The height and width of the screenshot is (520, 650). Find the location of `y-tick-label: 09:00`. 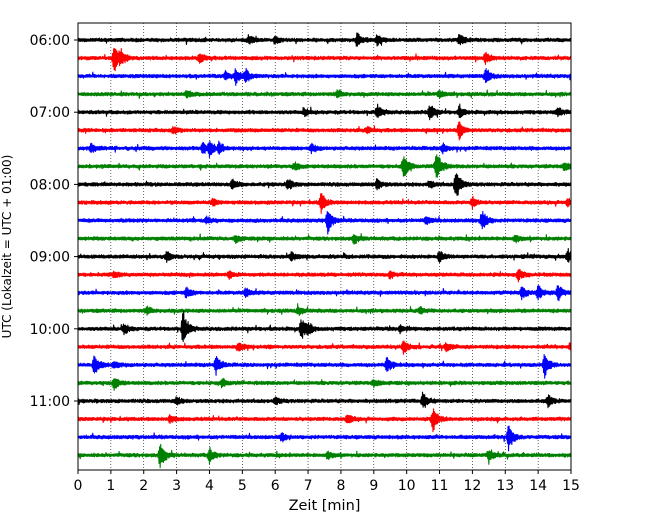

y-tick-label: 09:00 is located at coordinates (50, 258).